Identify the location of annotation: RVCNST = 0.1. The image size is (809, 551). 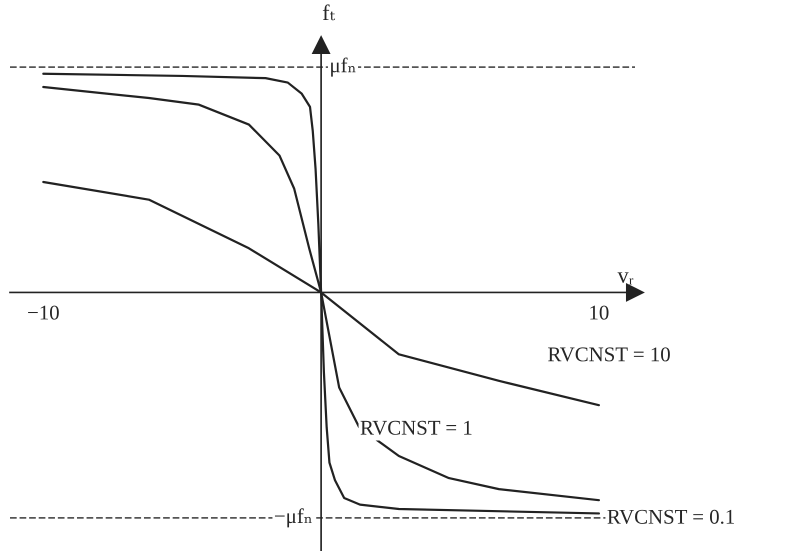
(670, 517).